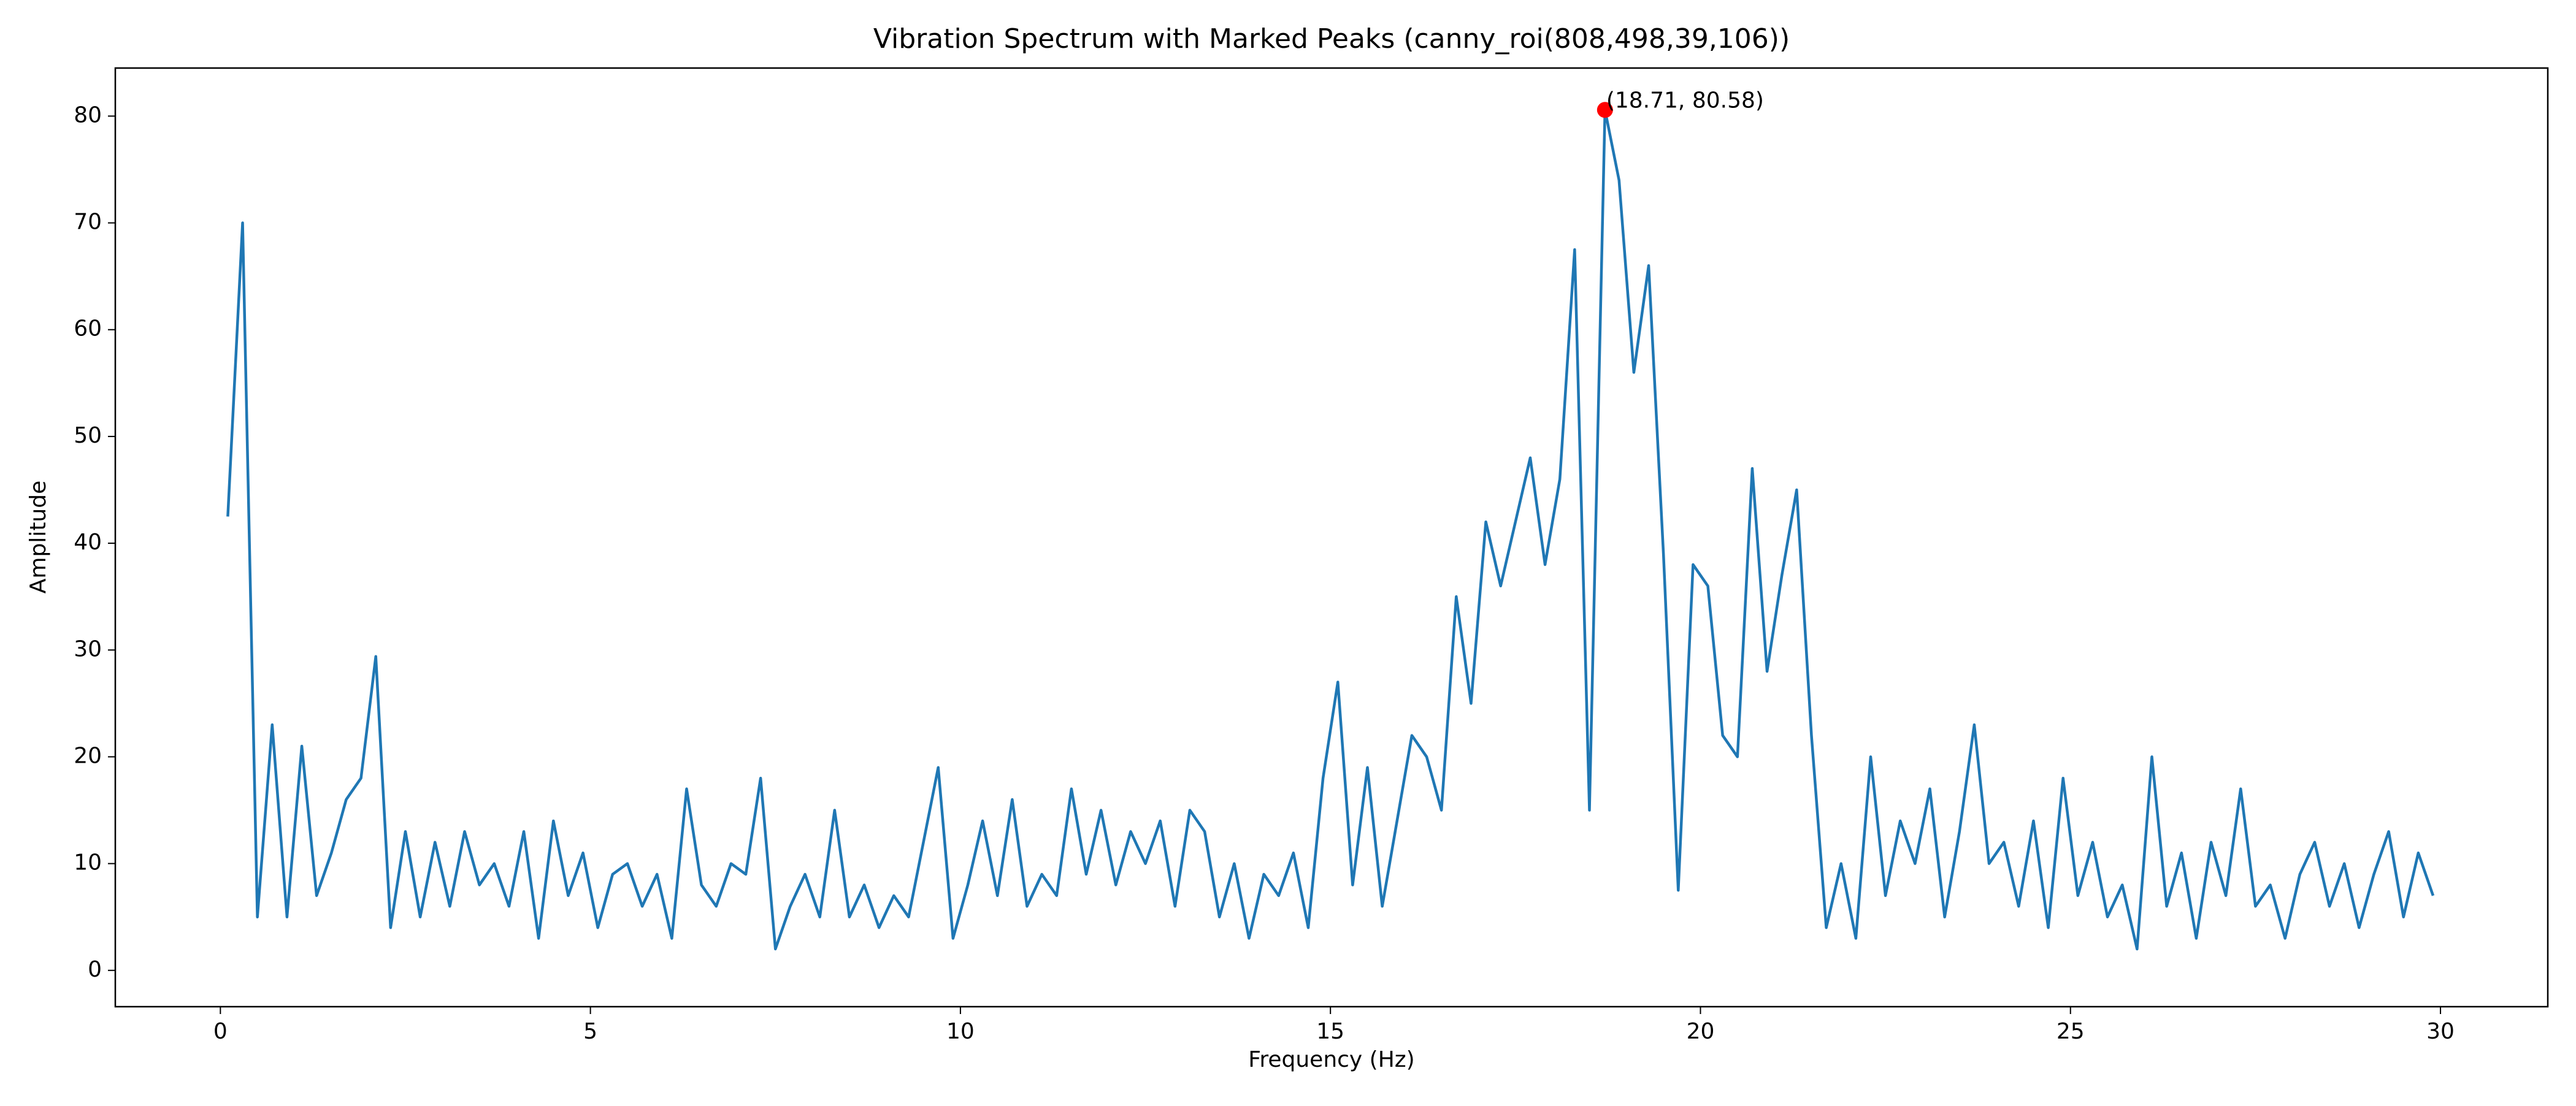 This screenshot has height=1106, width=2576. Describe the element at coordinates (1605, 110) in the screenshot. I see `peak-marker` at that location.